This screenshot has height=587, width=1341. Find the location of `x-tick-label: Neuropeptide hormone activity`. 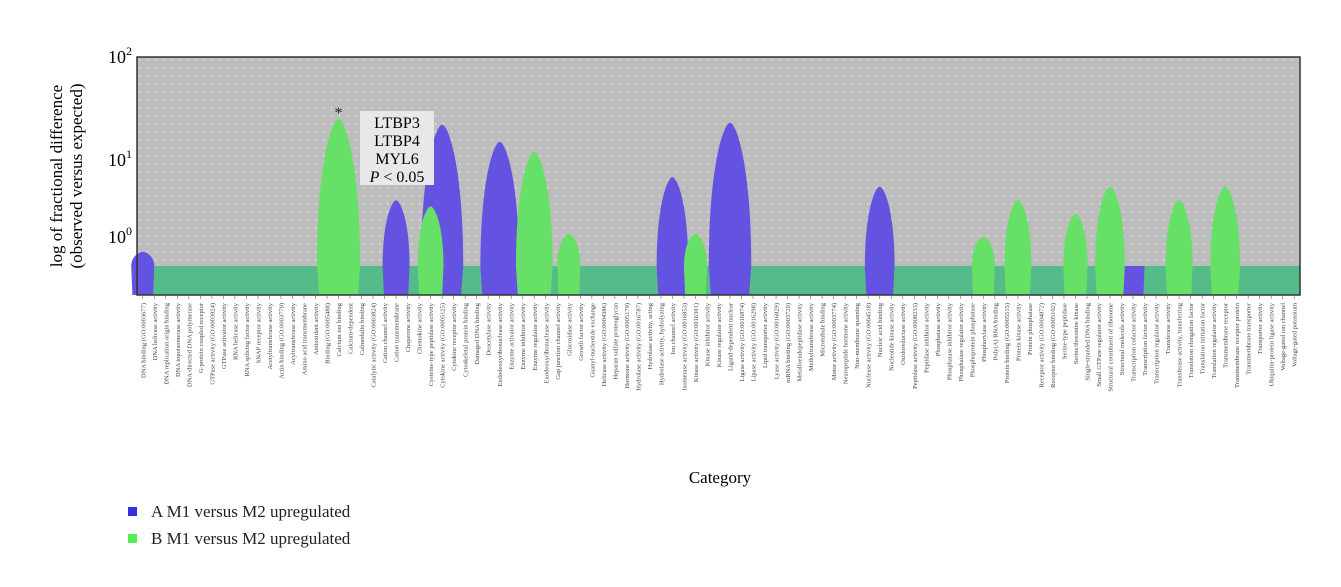

x-tick-label: Neuropeptide hormone activity is located at coordinates (846, 343).